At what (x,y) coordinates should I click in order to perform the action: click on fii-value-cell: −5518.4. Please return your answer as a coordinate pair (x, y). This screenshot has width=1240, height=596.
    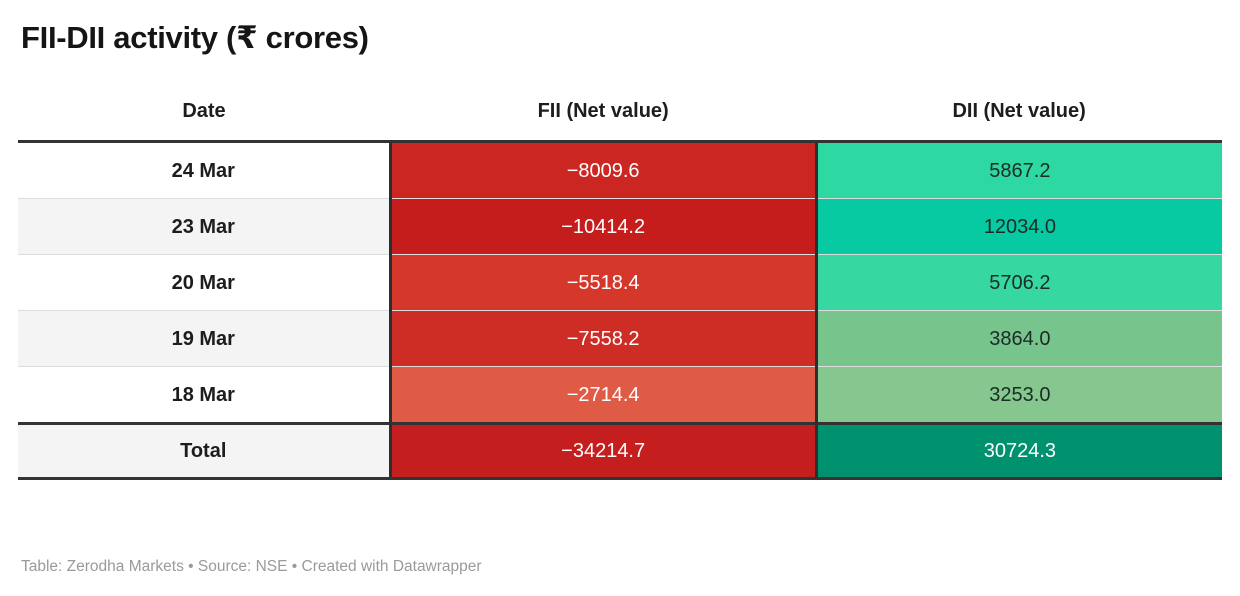
    Looking at the image, I should click on (602, 282).